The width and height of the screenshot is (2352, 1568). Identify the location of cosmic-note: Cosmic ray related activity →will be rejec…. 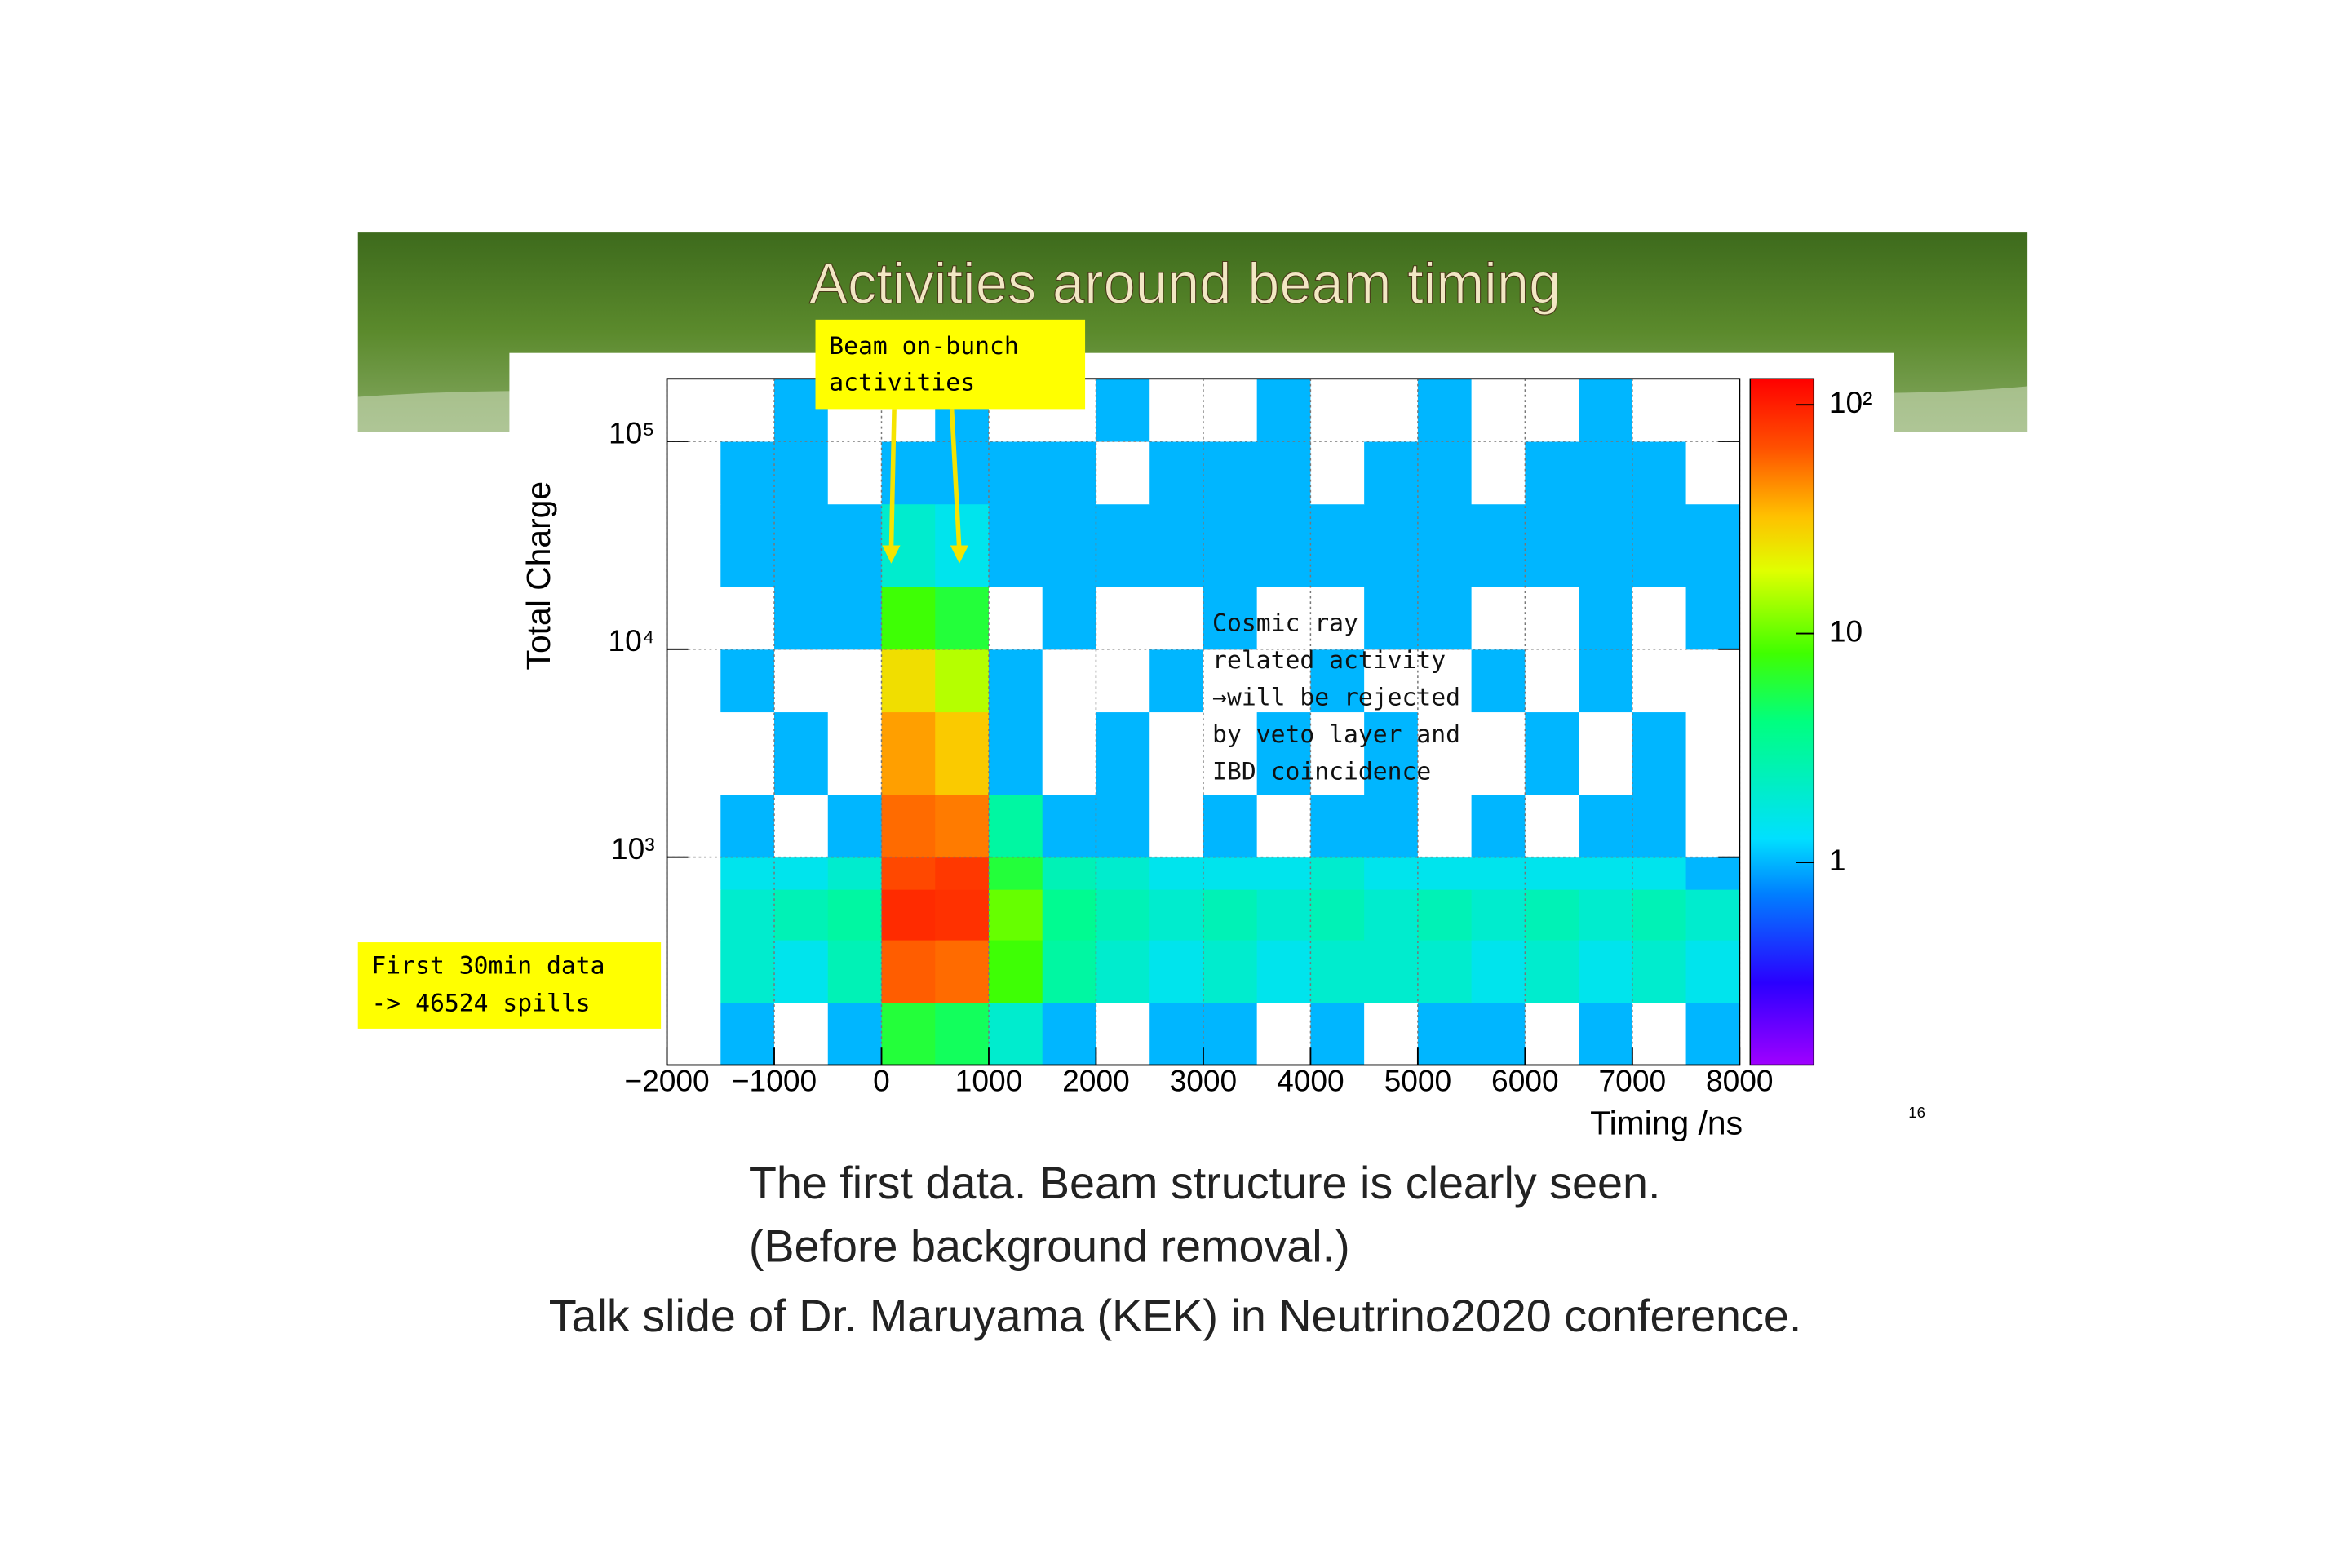
(1336, 697).